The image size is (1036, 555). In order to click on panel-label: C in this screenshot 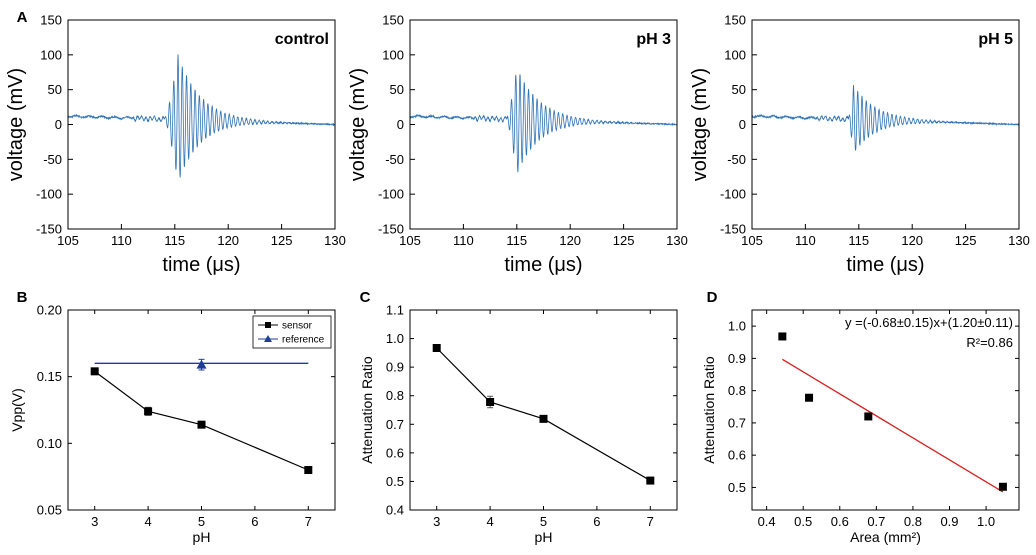, I will do `click(365, 297)`.